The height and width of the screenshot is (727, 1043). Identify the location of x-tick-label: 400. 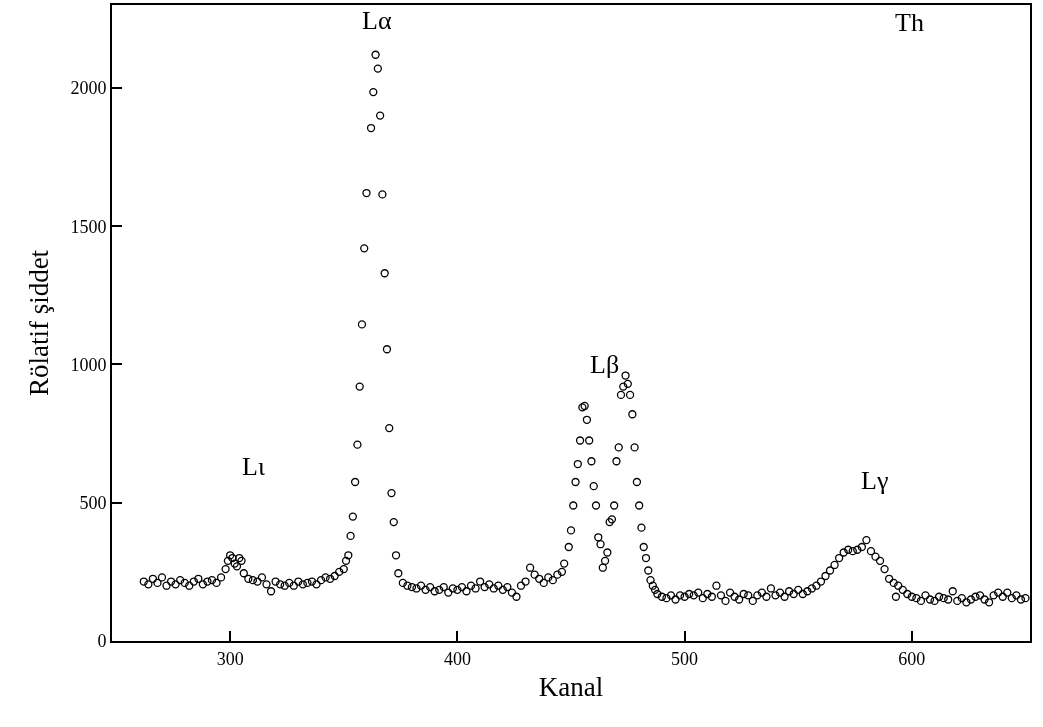
(457, 658).